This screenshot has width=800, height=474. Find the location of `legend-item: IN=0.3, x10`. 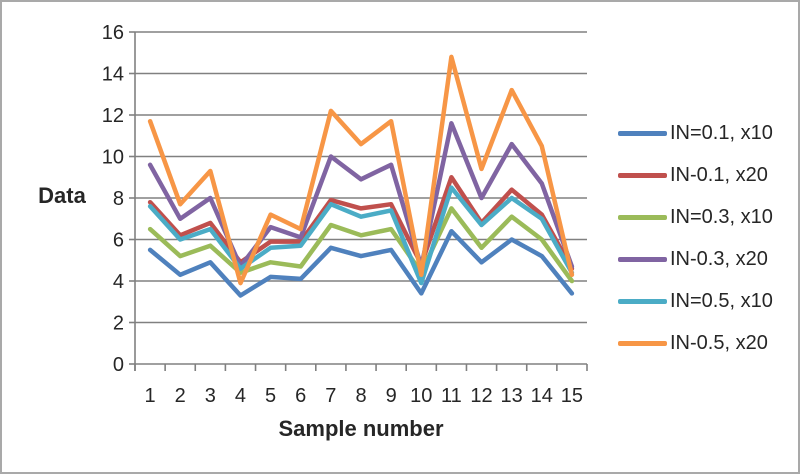

legend-item: IN=0.3, x10 is located at coordinates (708, 217).